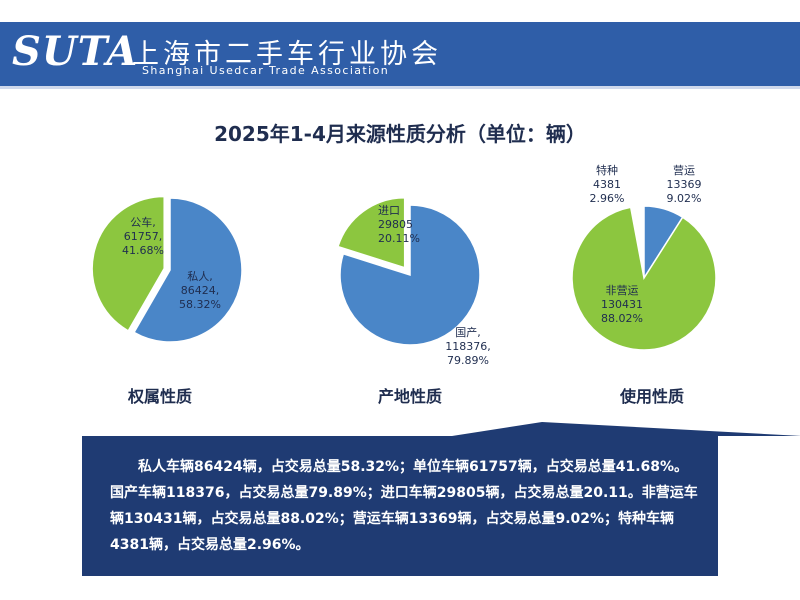  What do you see at coordinates (651, 396) in the screenshot?
I see `chart-title-2: 使用性质` at bounding box center [651, 396].